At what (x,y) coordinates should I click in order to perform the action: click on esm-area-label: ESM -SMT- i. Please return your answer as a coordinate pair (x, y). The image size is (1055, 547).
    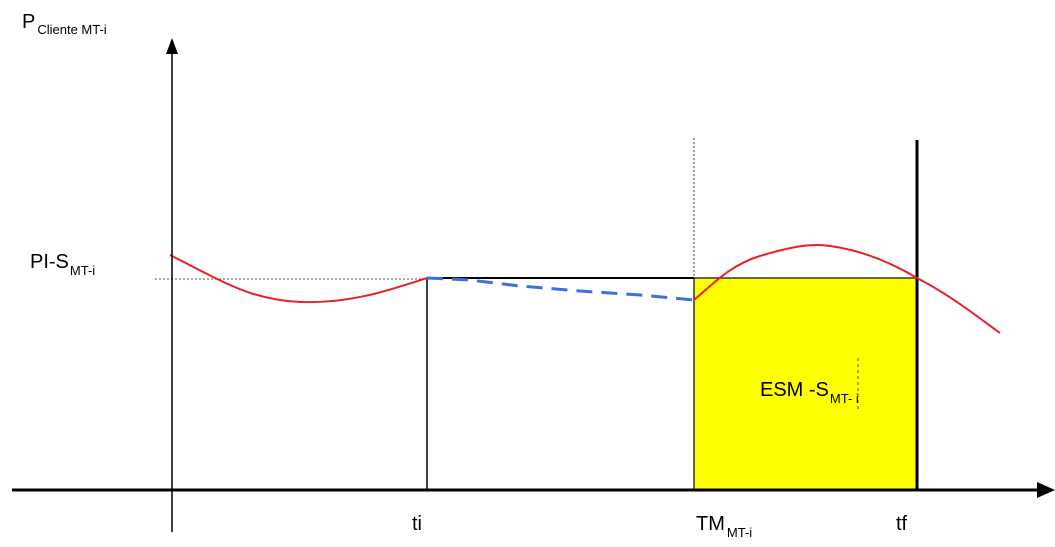
    Looking at the image, I should click on (809, 392).